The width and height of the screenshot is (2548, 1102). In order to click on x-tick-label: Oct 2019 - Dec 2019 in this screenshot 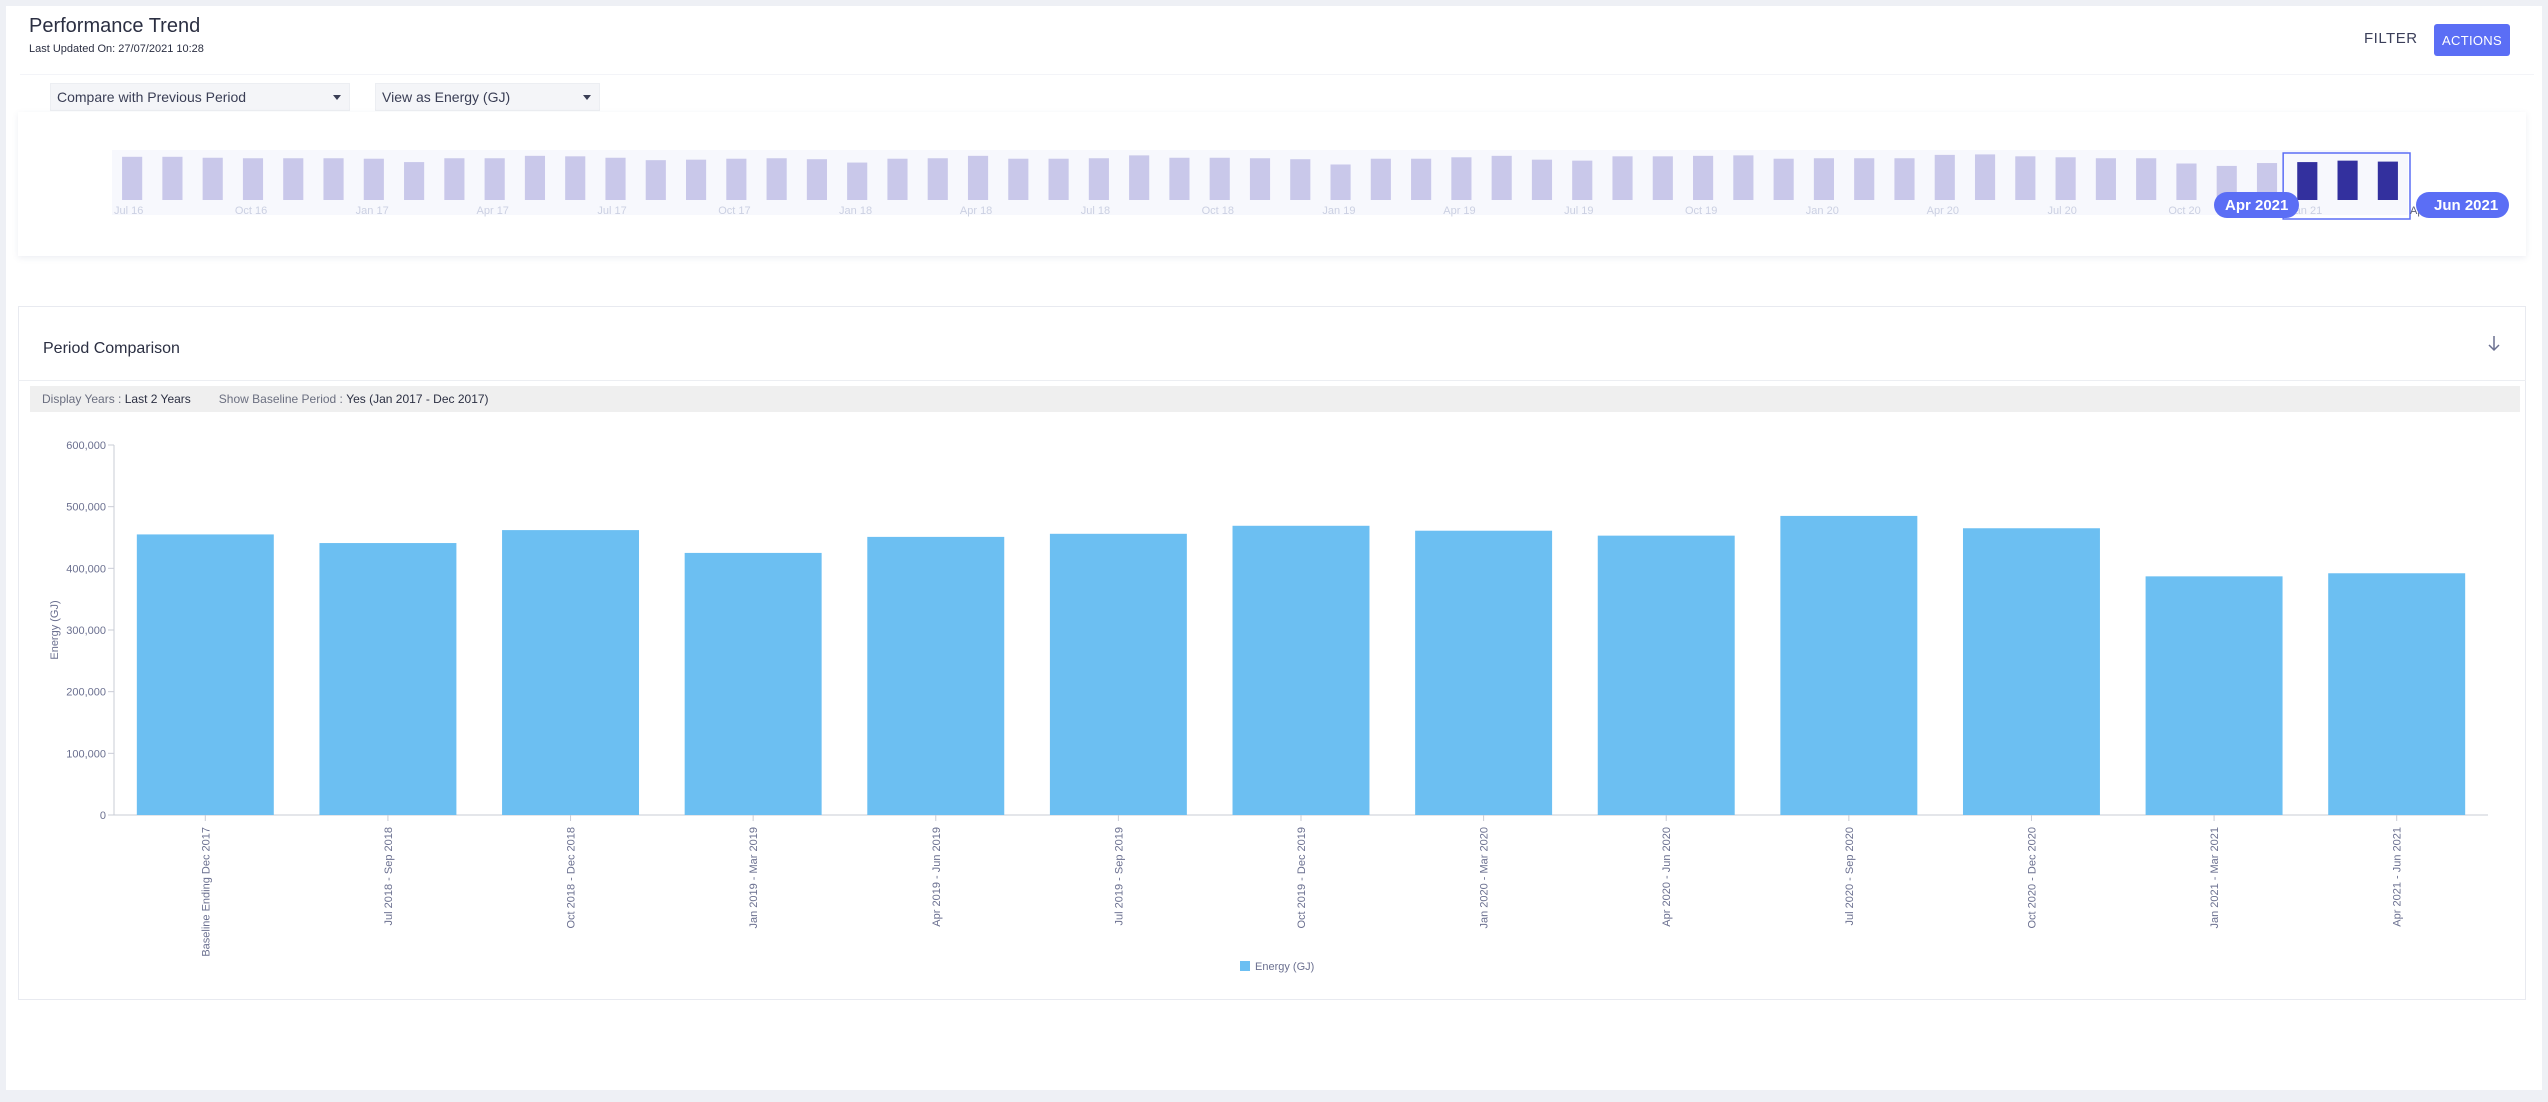, I will do `click(1302, 878)`.